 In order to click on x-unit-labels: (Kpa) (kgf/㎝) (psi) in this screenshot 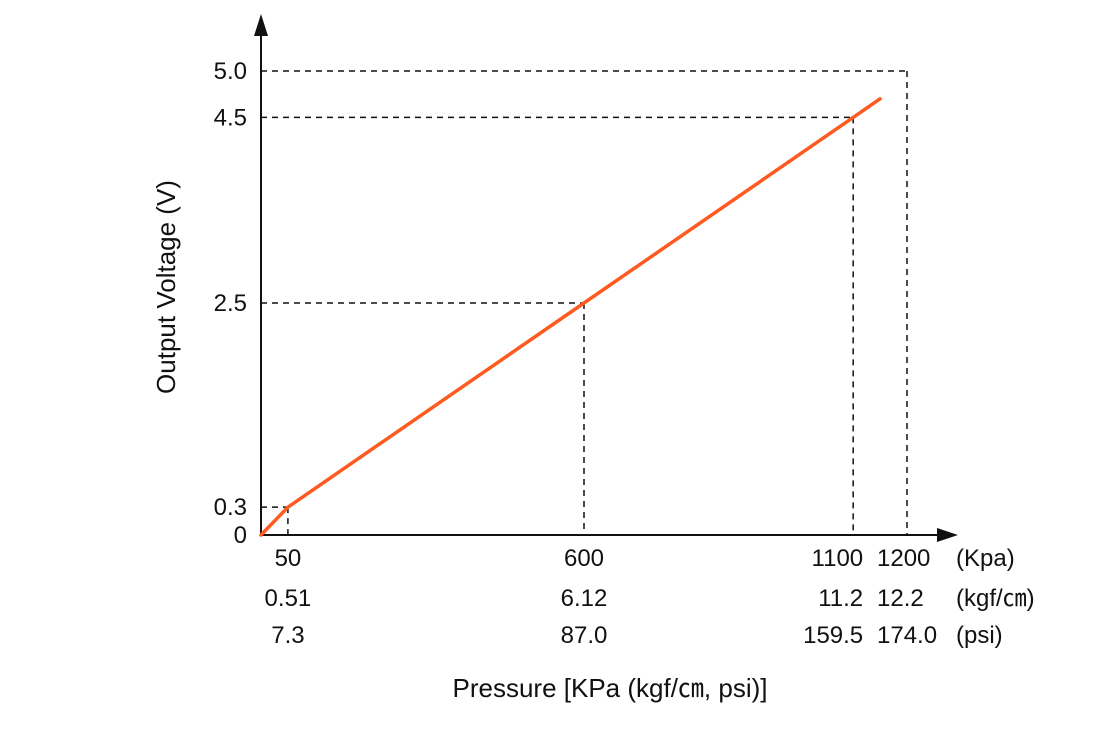, I will do `click(995, 597)`.